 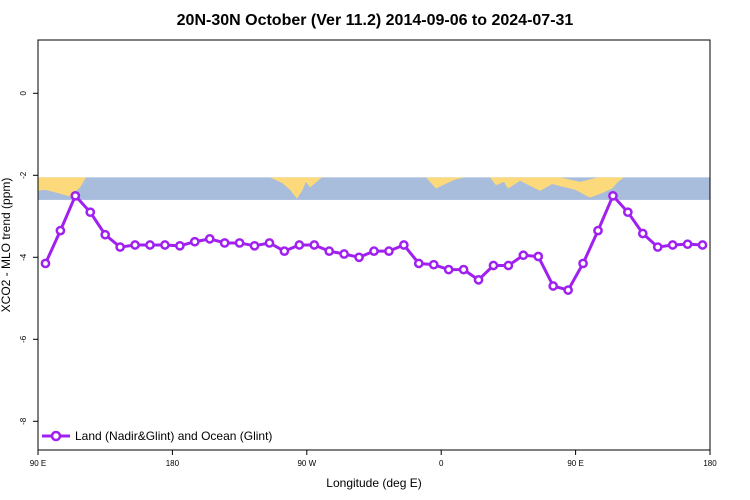 I want to click on landmass-africa-asia, so click(x=525, y=187).